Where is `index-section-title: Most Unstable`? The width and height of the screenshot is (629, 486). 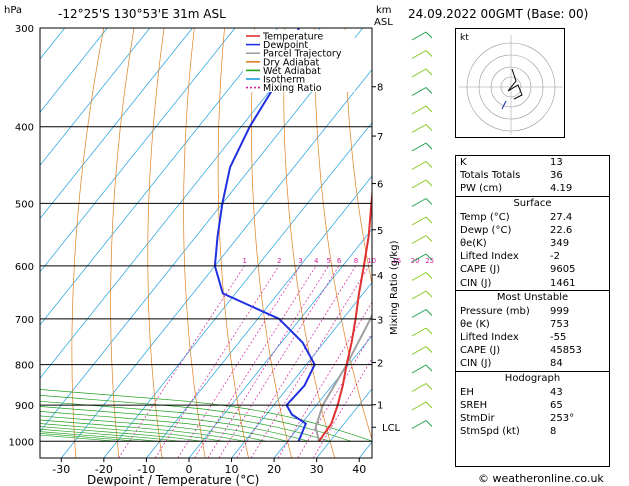
index-section-title: Most Unstable is located at coordinates (532, 297).